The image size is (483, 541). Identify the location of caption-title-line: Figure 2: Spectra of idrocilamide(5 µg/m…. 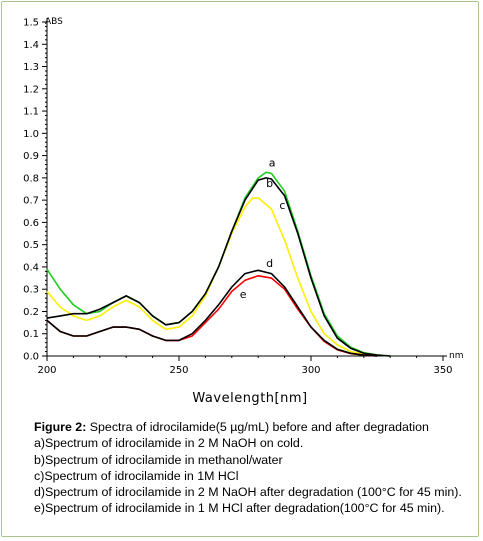
(250, 427).